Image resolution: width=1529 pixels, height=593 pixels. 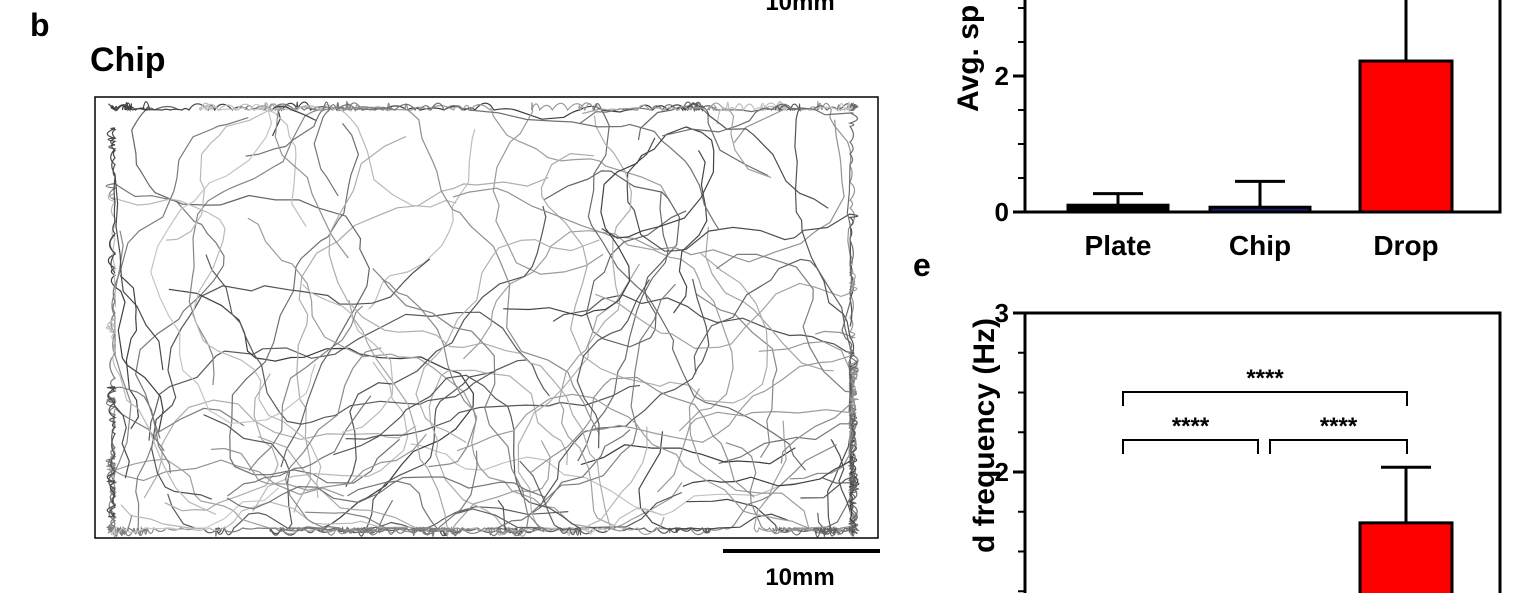 What do you see at coordinates (54, 589) in the screenshot?
I see `panel-label: c` at bounding box center [54, 589].